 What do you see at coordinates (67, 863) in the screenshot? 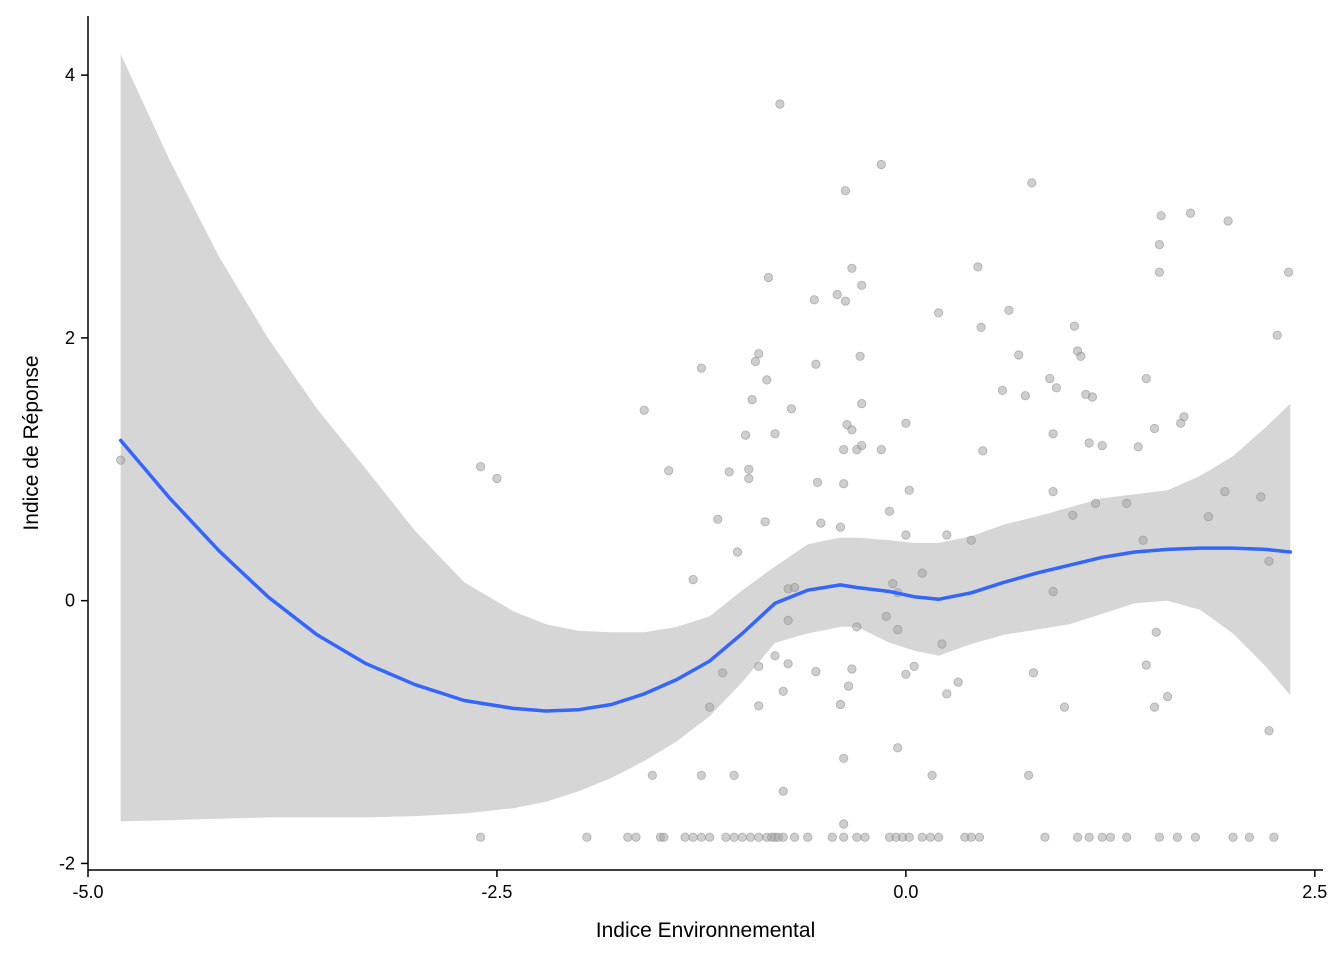
I see `y-tick-label: -2` at bounding box center [67, 863].